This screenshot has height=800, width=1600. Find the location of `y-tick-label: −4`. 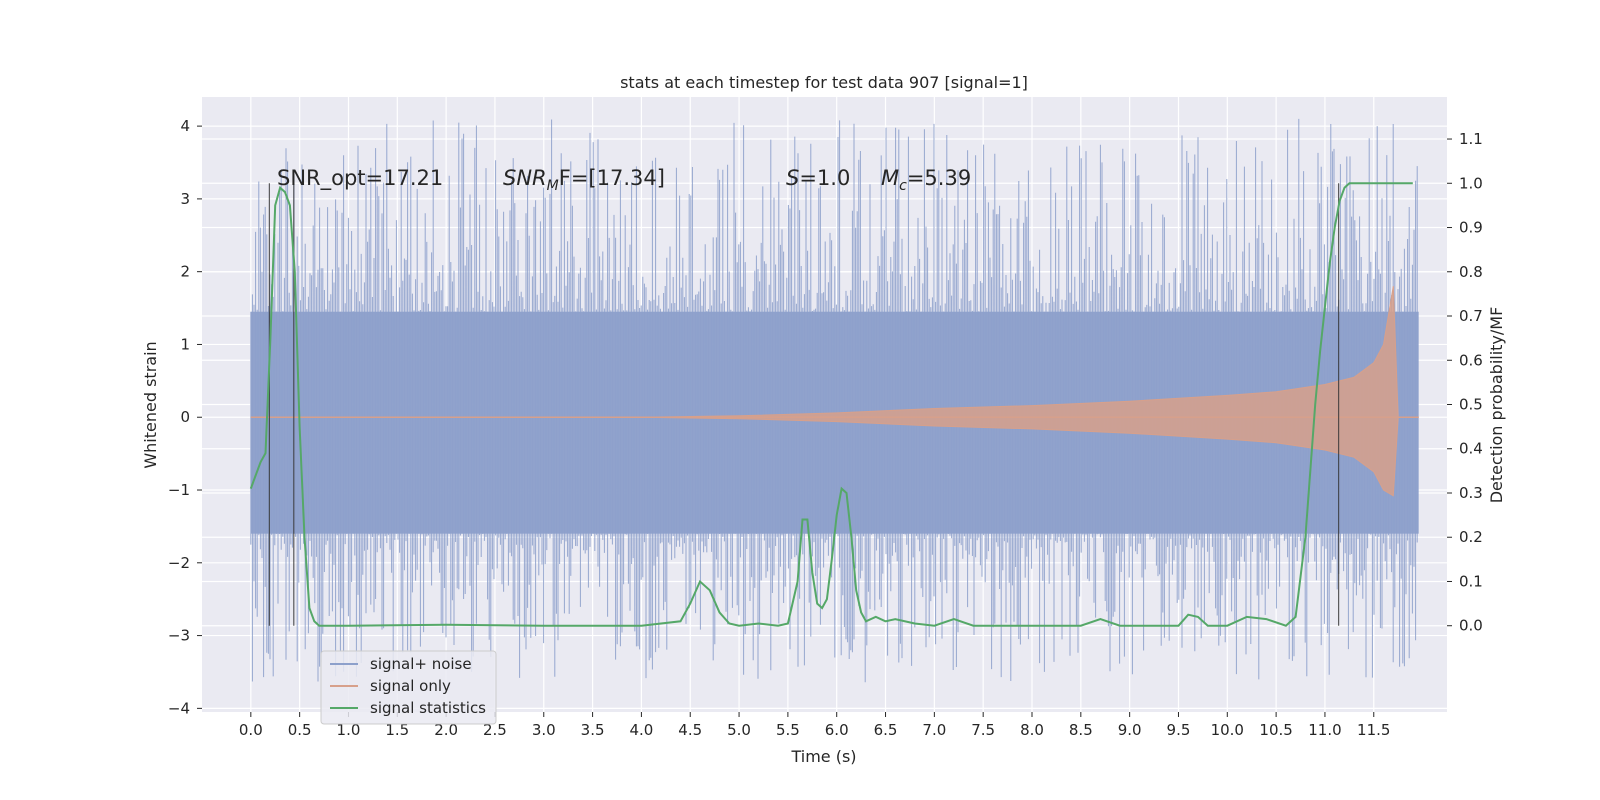

y-tick-label: −4 is located at coordinates (179, 708).